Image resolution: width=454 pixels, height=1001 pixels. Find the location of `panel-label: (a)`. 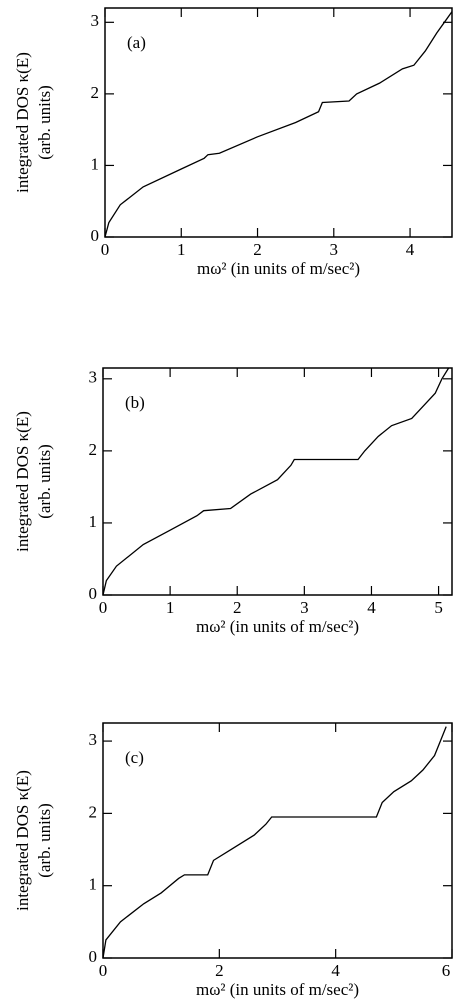

panel-label: (a) is located at coordinates (136, 42).